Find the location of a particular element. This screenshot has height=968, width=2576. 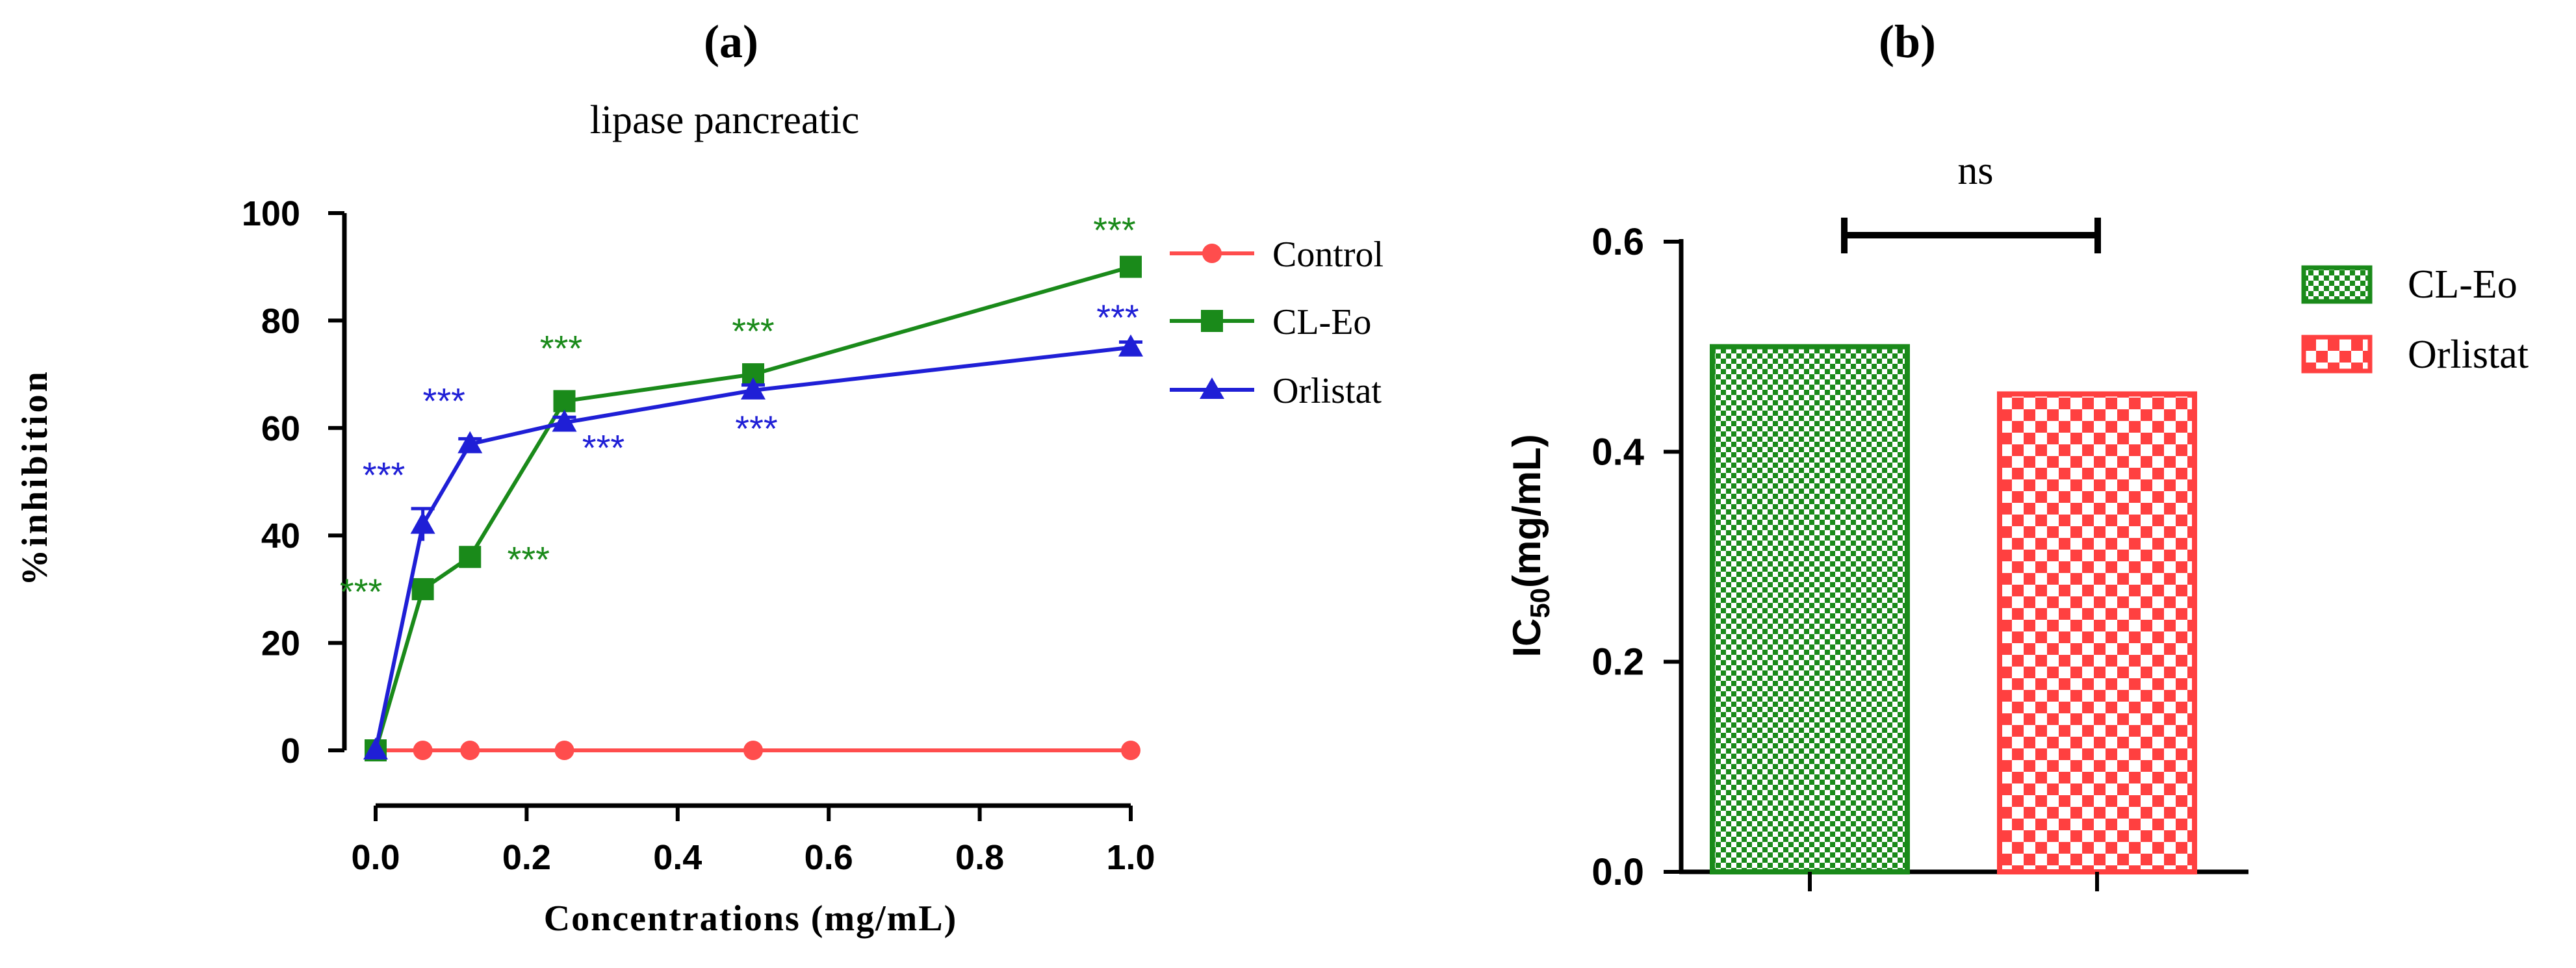

significance-orlistat-5: *** is located at coordinates (1117, 317).